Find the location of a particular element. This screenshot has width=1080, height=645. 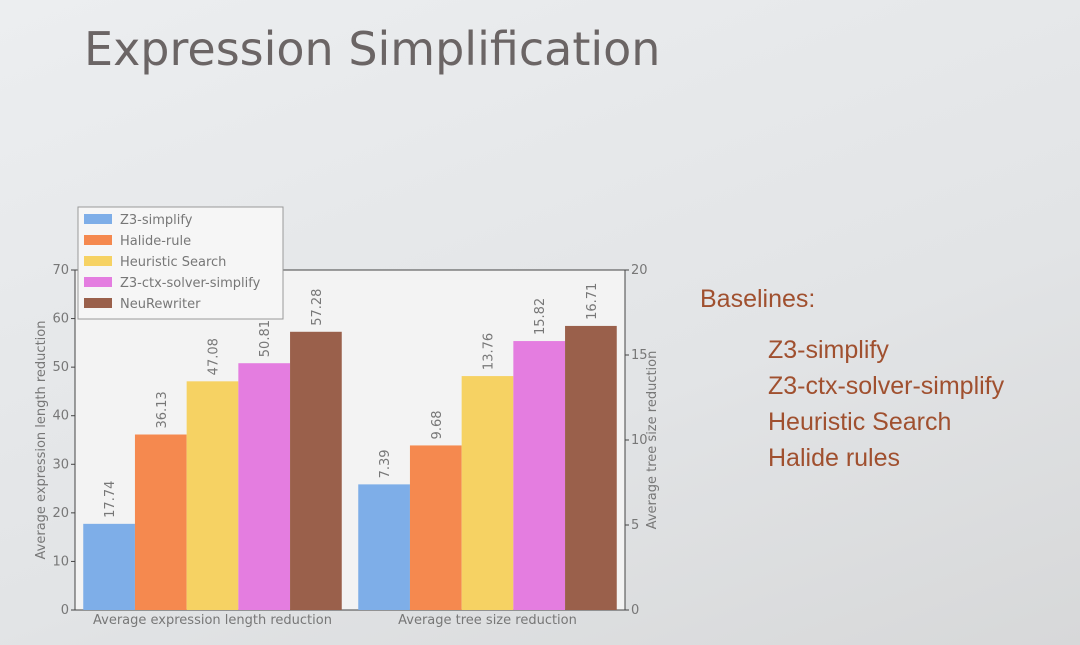

value-label: 57.28 is located at coordinates (317, 307).